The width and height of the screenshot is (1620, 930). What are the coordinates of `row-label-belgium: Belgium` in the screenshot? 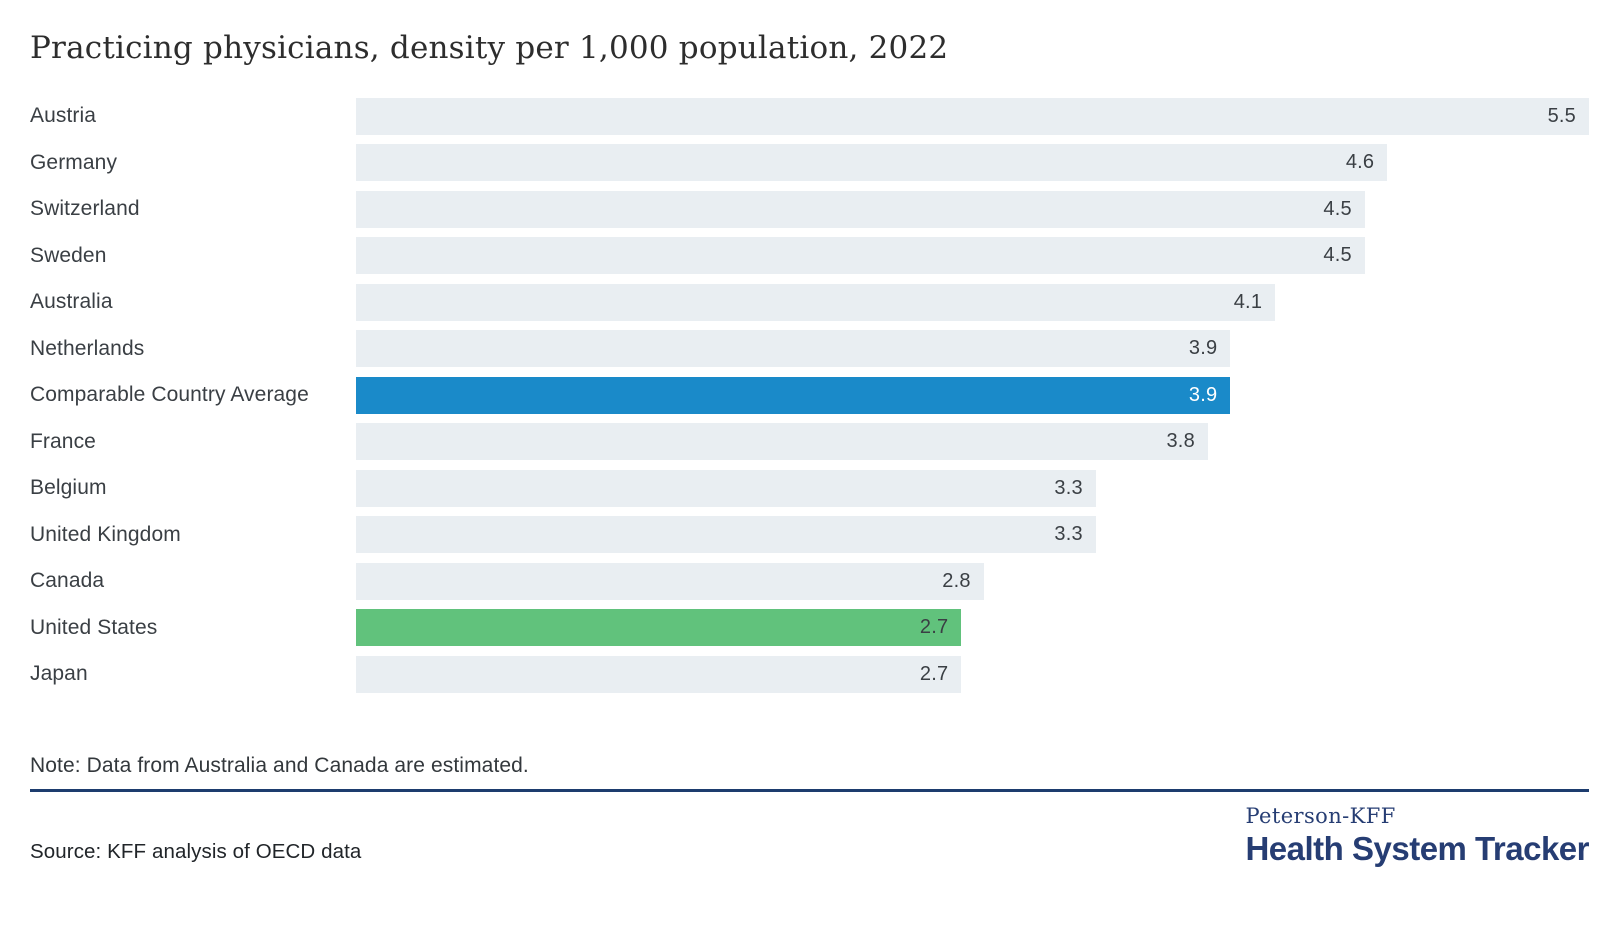 It's located at (68, 488).